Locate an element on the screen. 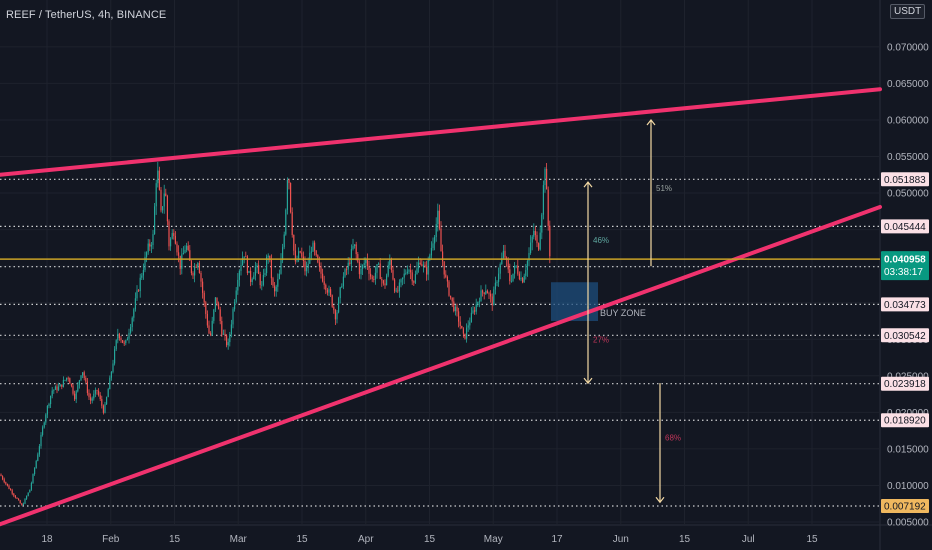  level-price-label: 0.007192 is located at coordinates (905, 506).